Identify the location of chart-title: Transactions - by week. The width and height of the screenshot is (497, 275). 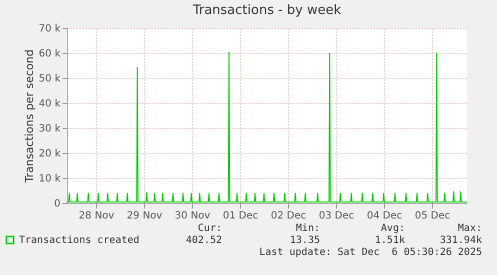
(267, 10).